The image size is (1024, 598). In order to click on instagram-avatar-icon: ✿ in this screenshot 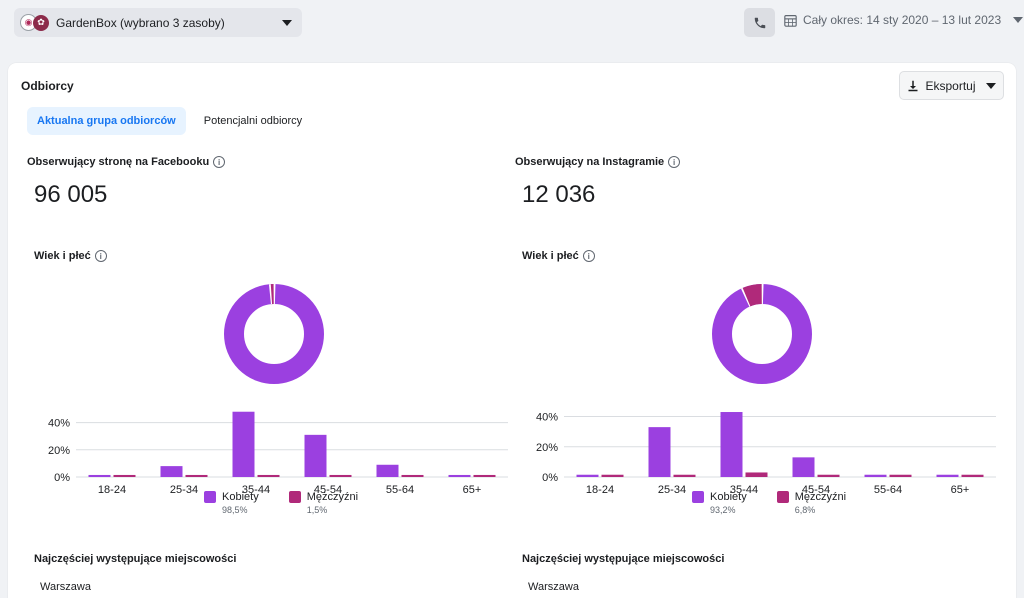, I will do `click(41, 22)`.